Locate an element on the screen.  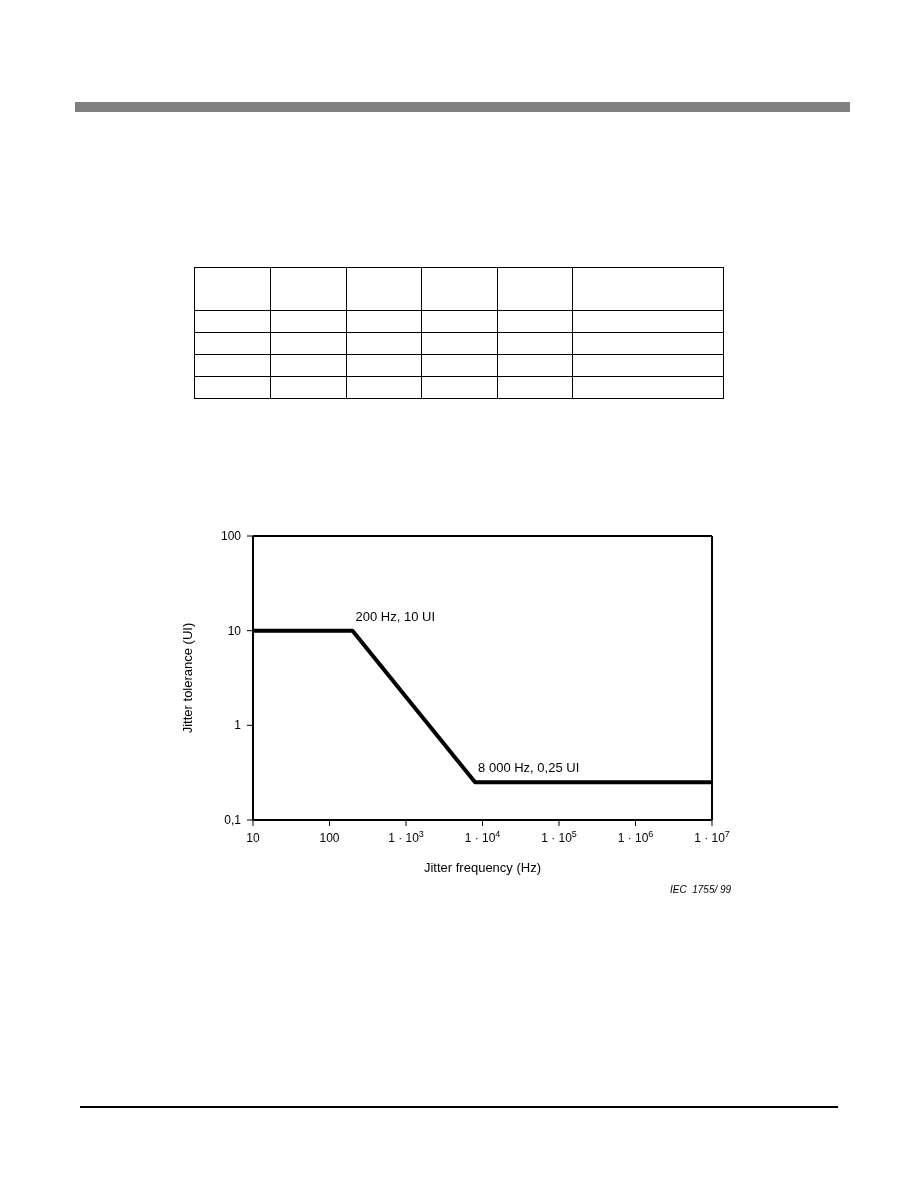
y-tick-label: 1 is located at coordinates (238, 725).